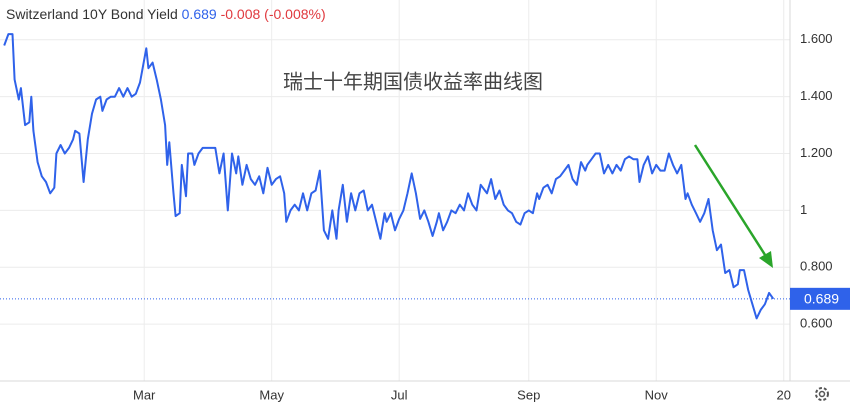 Image resolution: width=850 pixels, height=412 pixels. What do you see at coordinates (816, 38) in the screenshot?
I see `y-tick-label: 1.600` at bounding box center [816, 38].